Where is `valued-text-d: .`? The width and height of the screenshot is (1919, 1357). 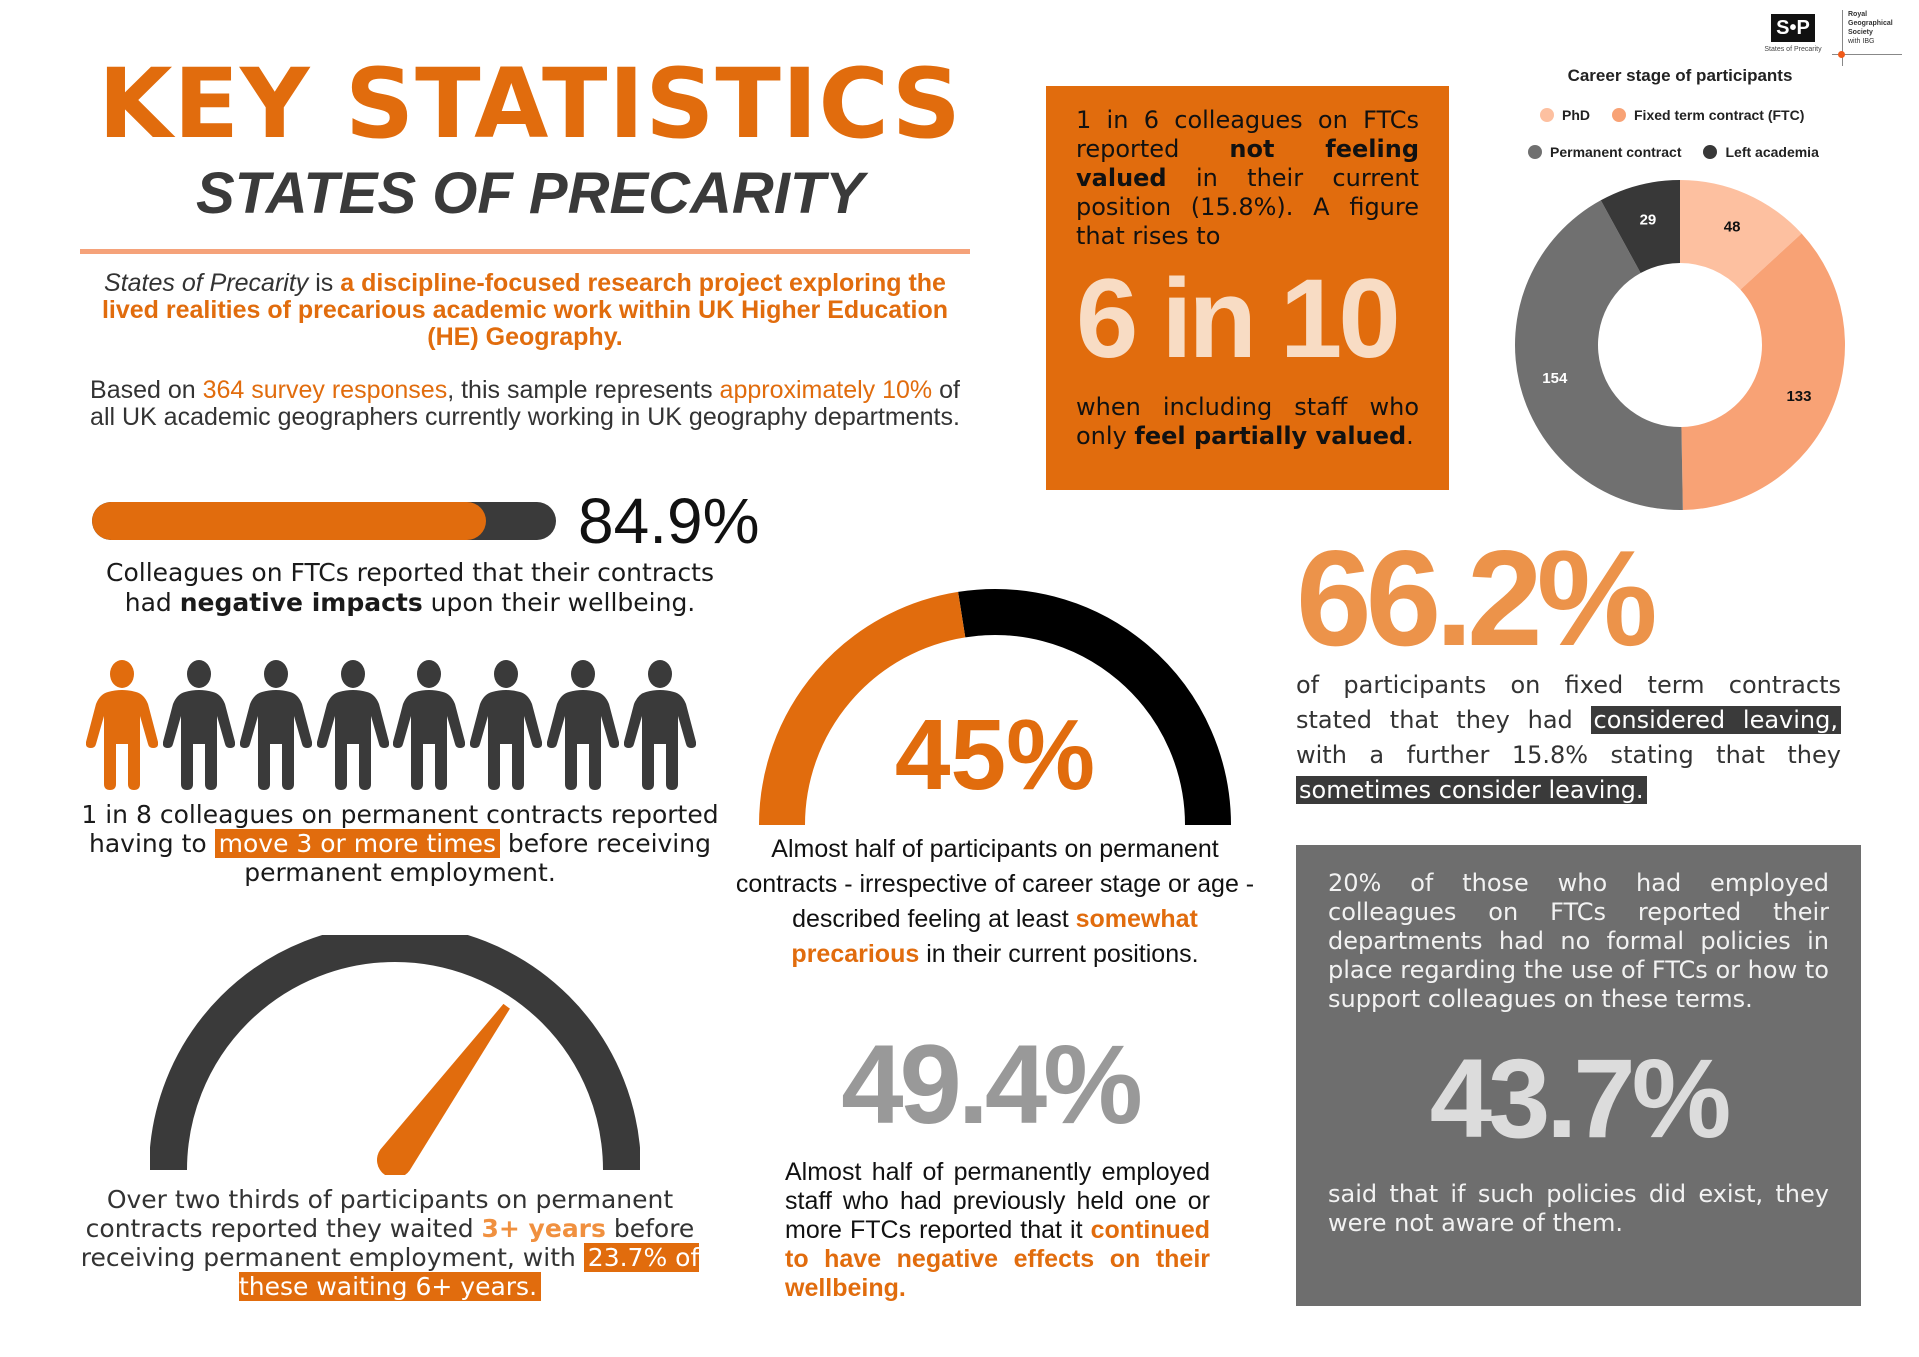 valued-text-d: . is located at coordinates (1410, 436).